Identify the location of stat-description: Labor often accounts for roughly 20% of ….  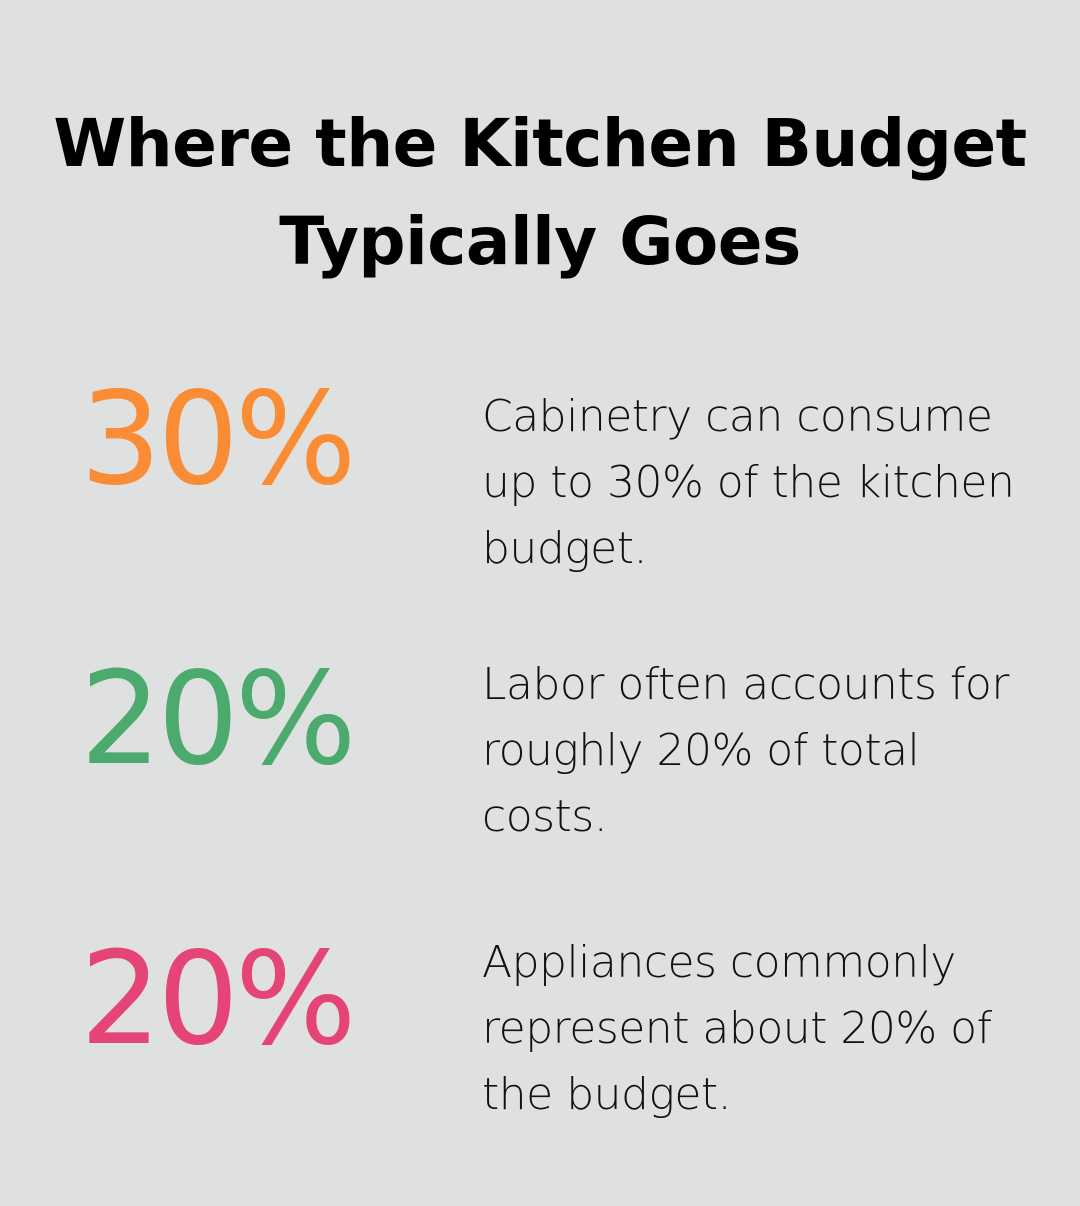
(745, 750).